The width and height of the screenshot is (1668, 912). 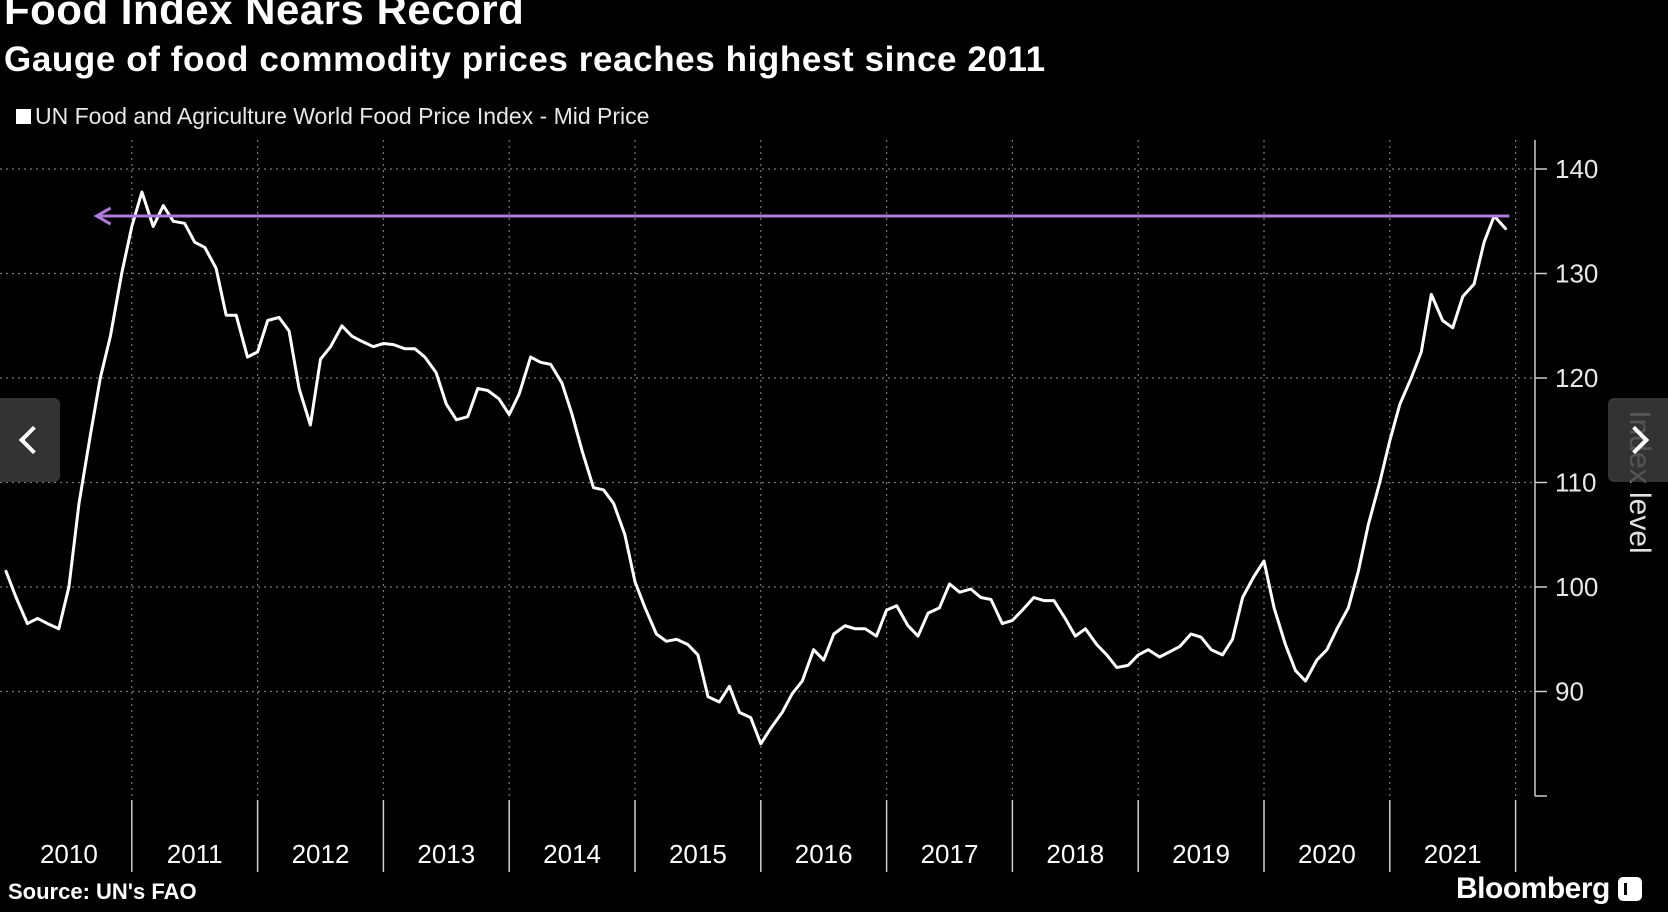 I want to click on chevron-left-icon, so click(x=33, y=440).